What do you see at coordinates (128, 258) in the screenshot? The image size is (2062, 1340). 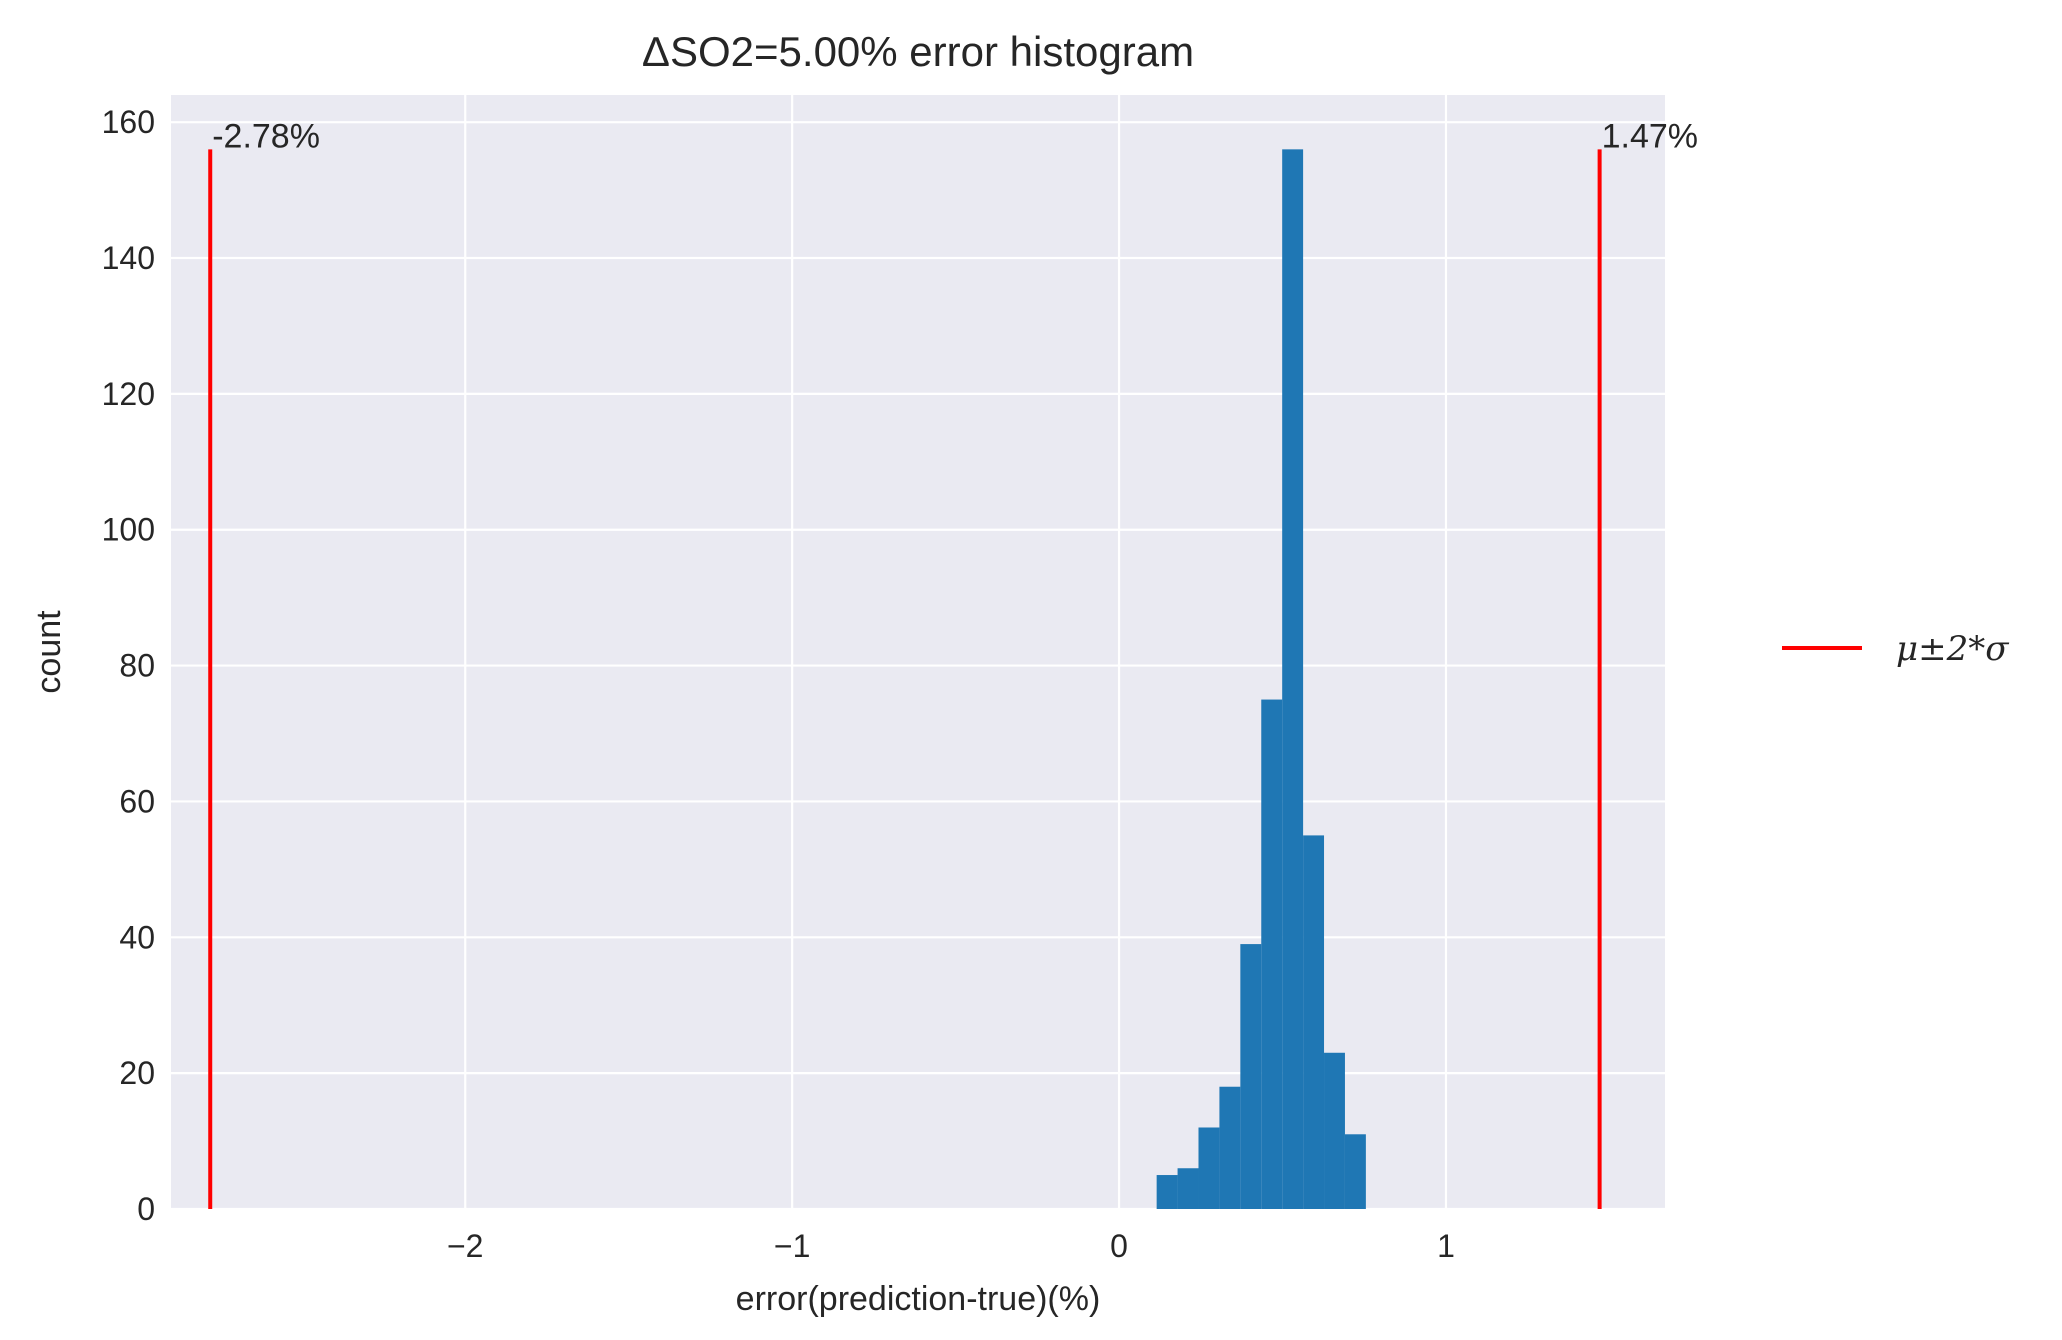 I see `y-tick-label: 140` at bounding box center [128, 258].